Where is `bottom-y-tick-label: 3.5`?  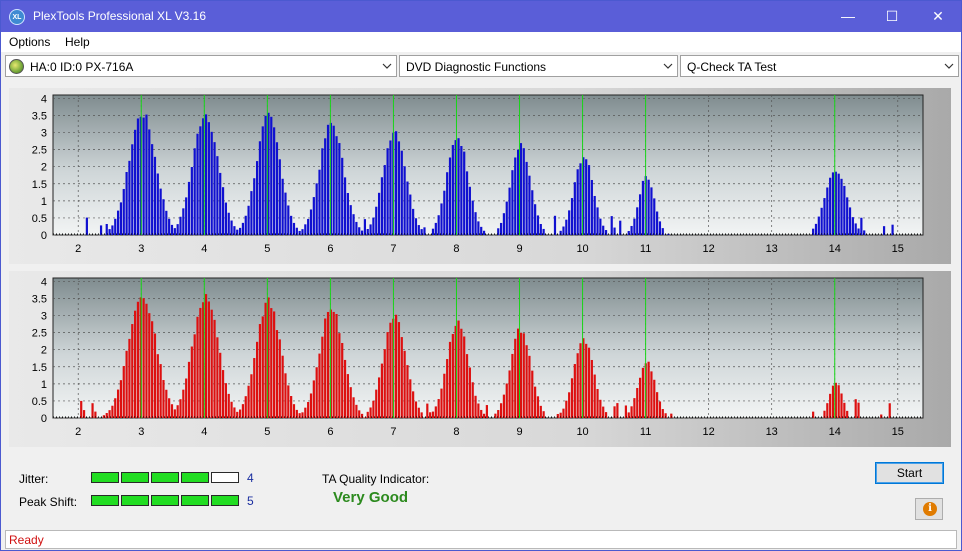
bottom-y-tick-label: 3.5 is located at coordinates (39, 299).